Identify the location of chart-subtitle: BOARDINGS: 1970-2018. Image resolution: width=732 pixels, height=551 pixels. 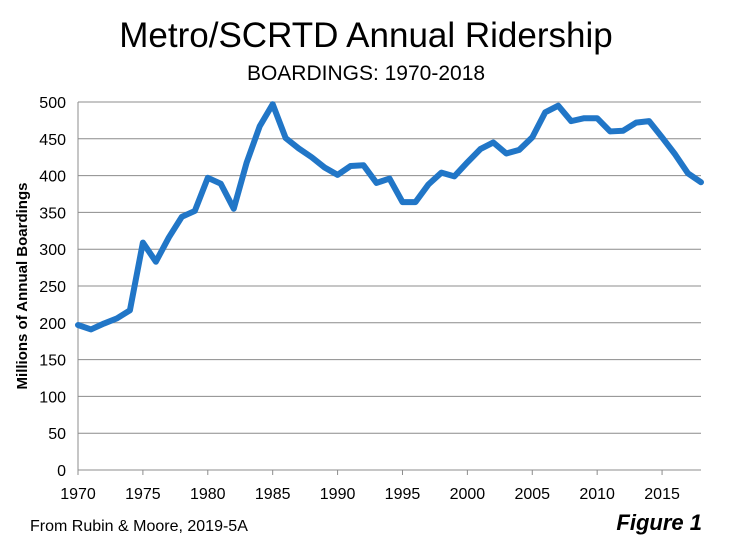
(366, 73).